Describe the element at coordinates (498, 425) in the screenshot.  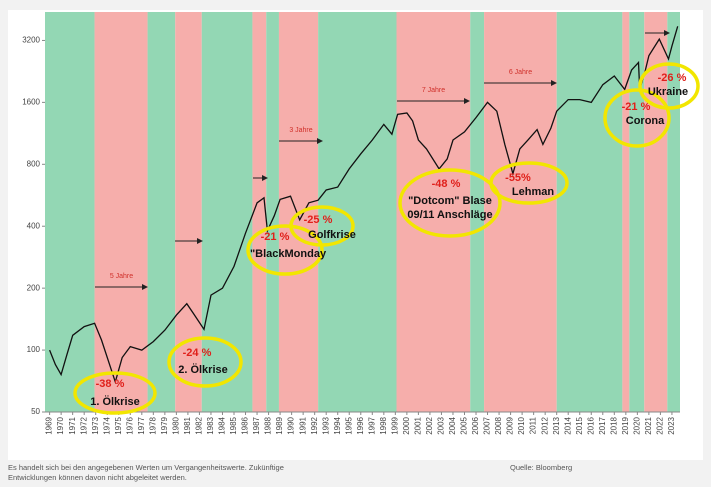
I see `x-tick-label: 2008` at that location.